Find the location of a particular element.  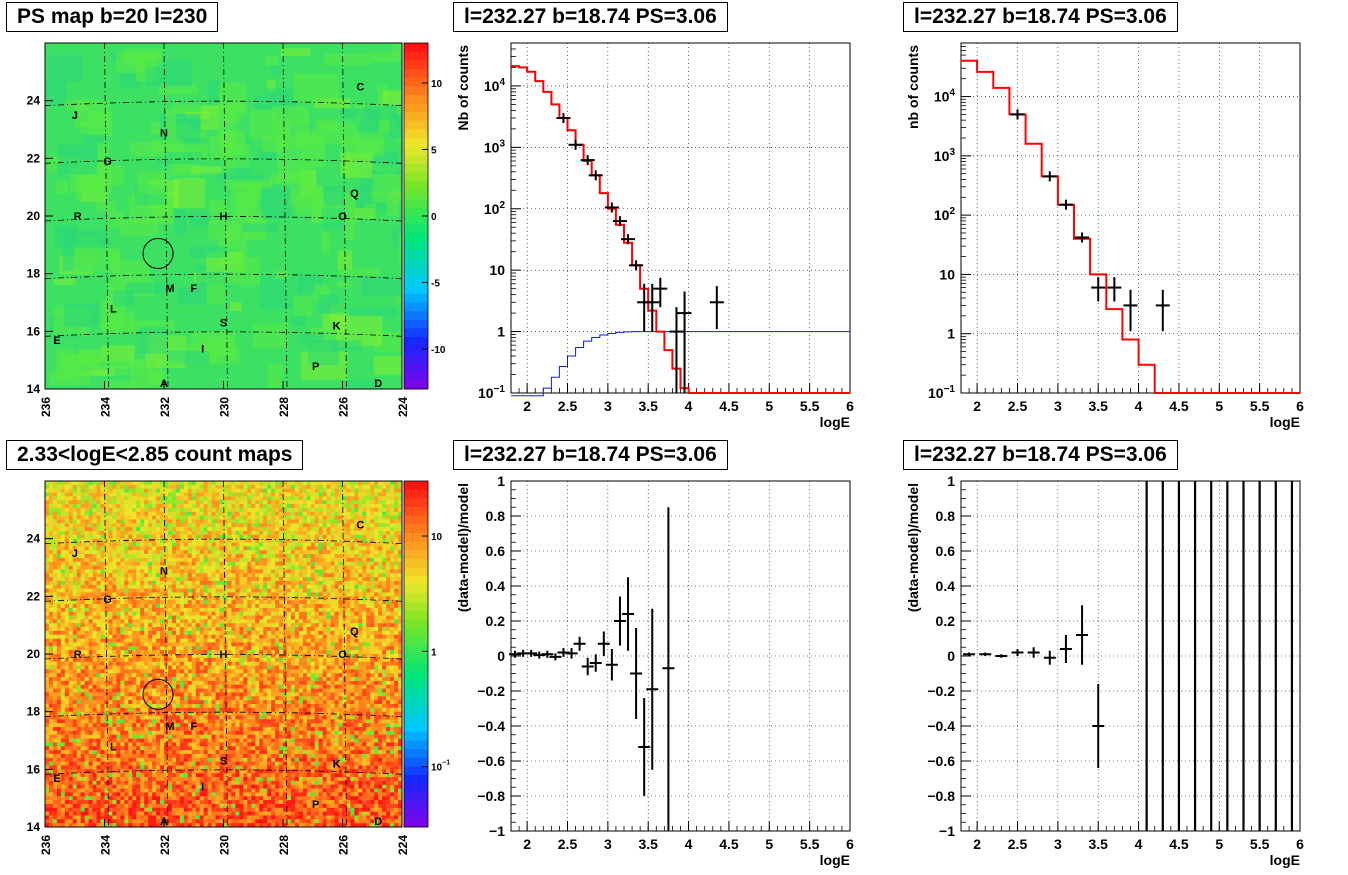

x-tick-label: 2 is located at coordinates (977, 406).